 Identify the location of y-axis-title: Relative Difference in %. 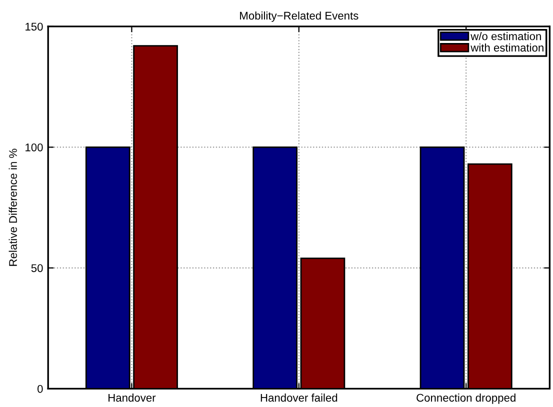
(12, 207).